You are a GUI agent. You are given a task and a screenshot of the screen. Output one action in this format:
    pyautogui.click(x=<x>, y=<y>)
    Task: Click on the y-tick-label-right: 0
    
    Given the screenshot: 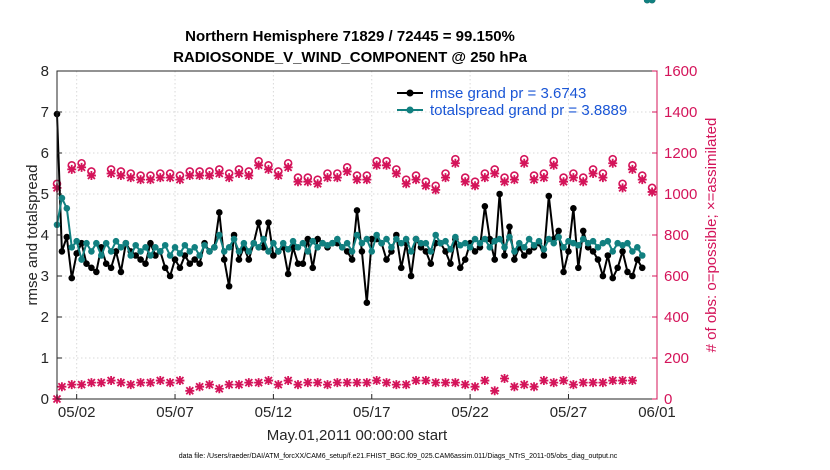 What is the action you would take?
    pyautogui.click(x=668, y=399)
    